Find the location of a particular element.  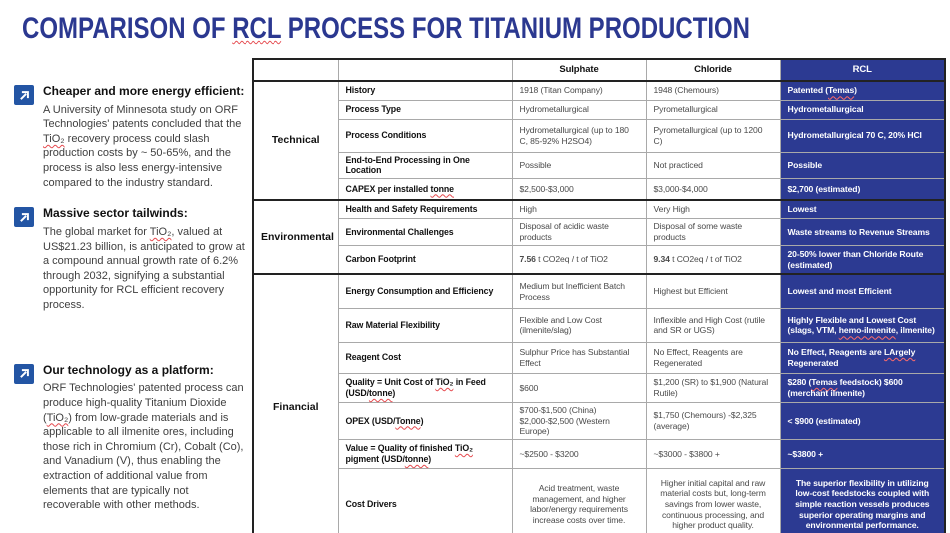

rcl-cell: ~$3800 + is located at coordinates (862, 454).